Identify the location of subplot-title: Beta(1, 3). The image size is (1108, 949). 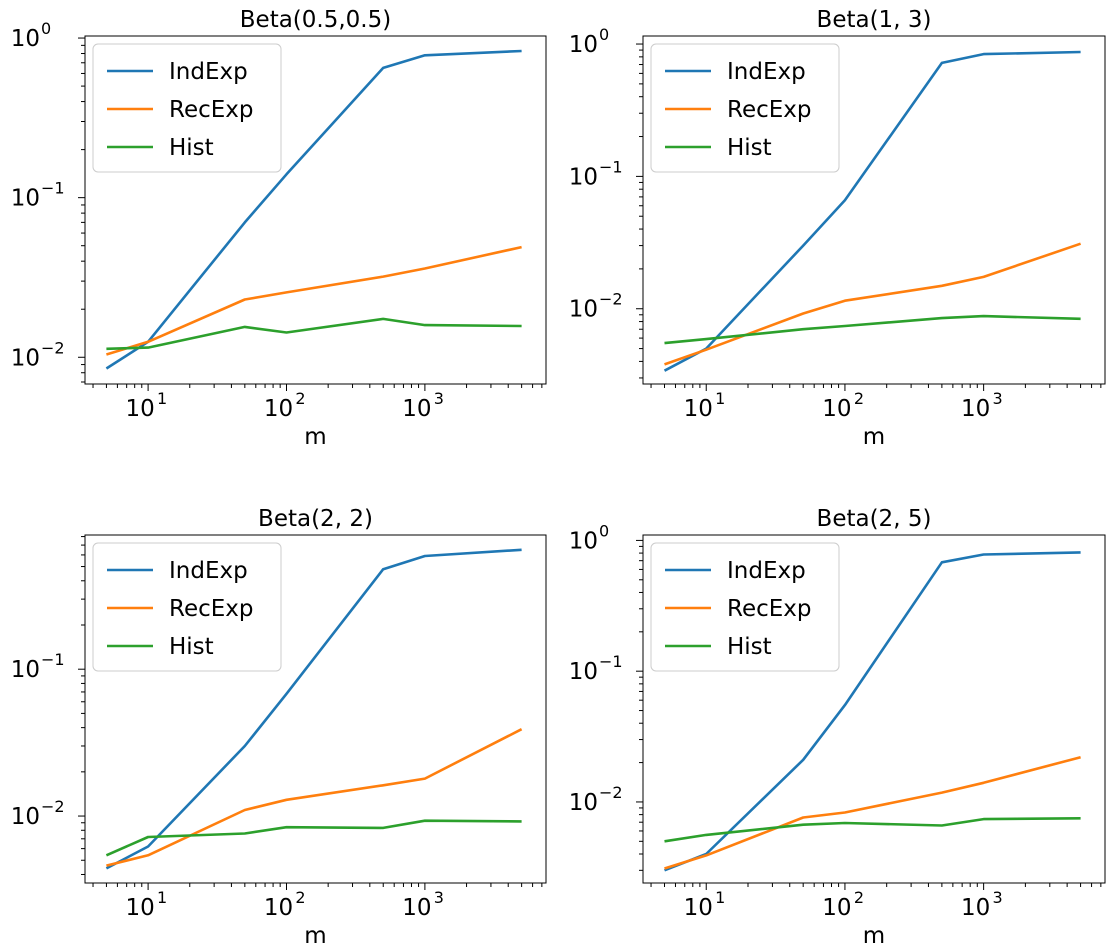
(874, 20).